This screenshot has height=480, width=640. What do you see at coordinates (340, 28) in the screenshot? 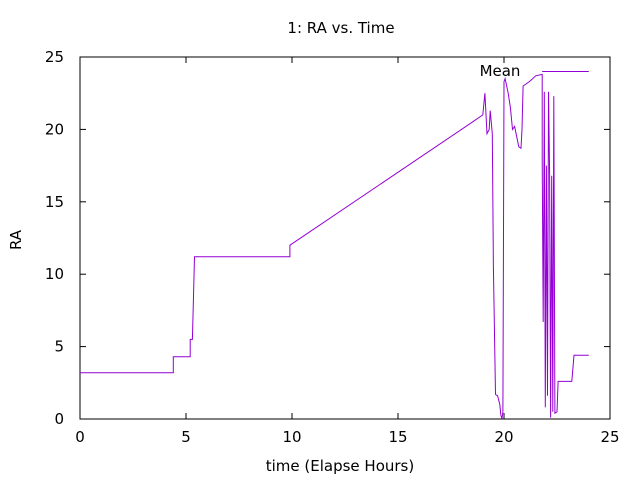
I see `chart-title: 1: RA vs. Time` at bounding box center [340, 28].